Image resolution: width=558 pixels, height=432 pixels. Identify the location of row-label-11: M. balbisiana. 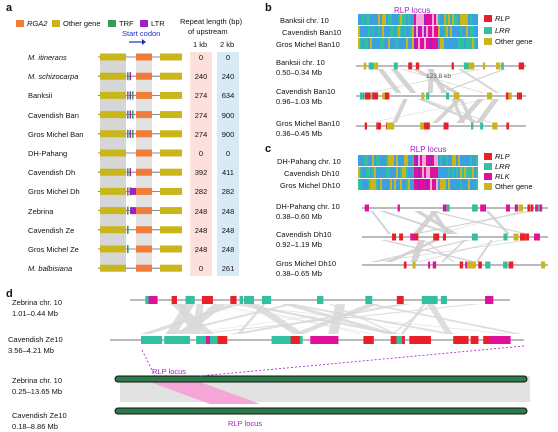
(50, 269).